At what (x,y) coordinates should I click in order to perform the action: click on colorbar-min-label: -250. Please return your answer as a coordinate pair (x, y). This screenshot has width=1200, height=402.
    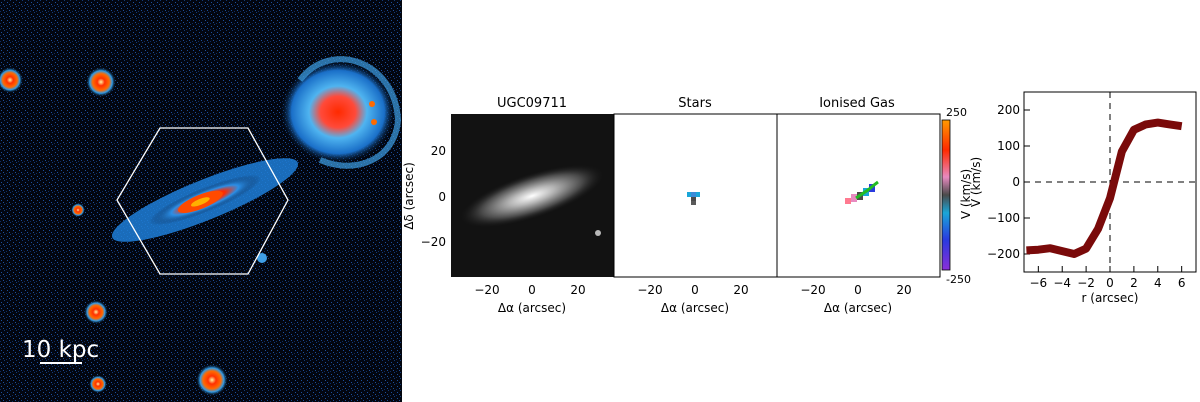
    Looking at the image, I should click on (958, 279).